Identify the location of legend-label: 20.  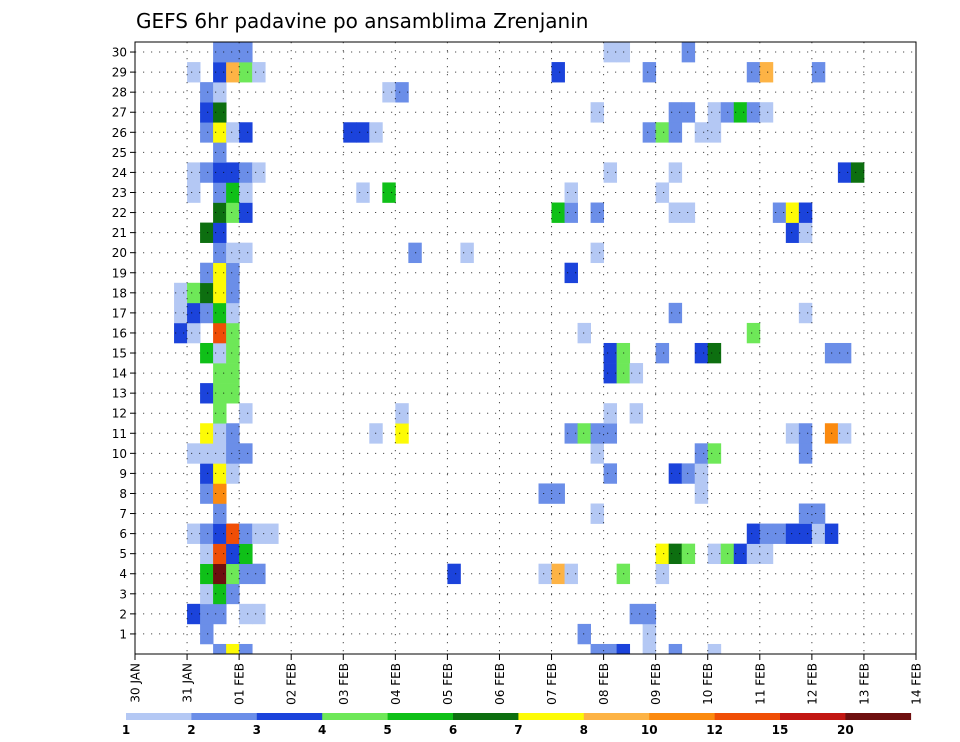
(845, 730).